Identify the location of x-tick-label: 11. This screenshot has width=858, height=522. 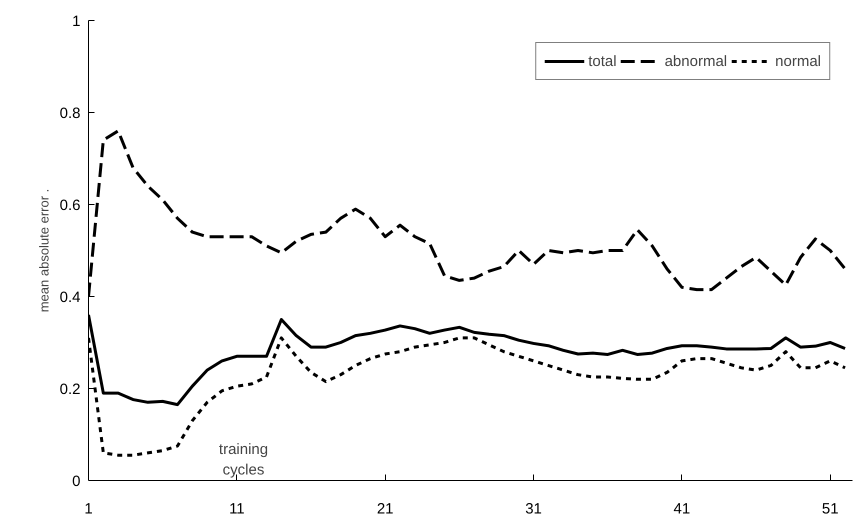
(237, 509).